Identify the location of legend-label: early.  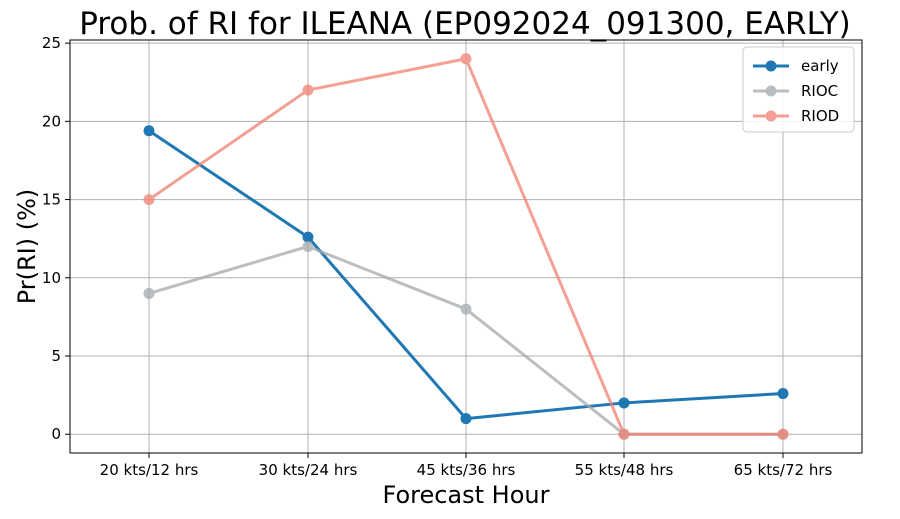
(820, 66).